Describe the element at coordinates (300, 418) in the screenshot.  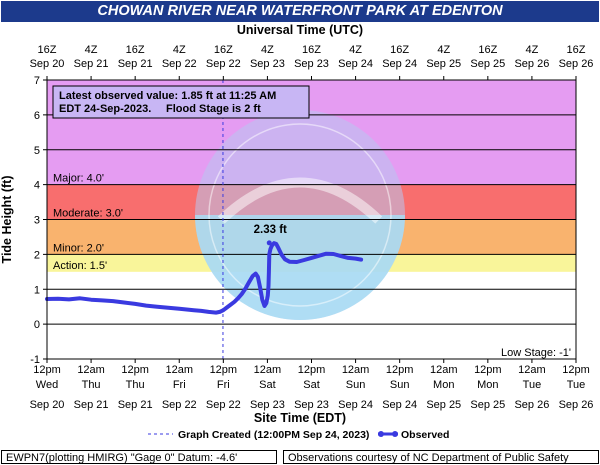
I see `x-axis-label: Site Time (EDT)` at that location.